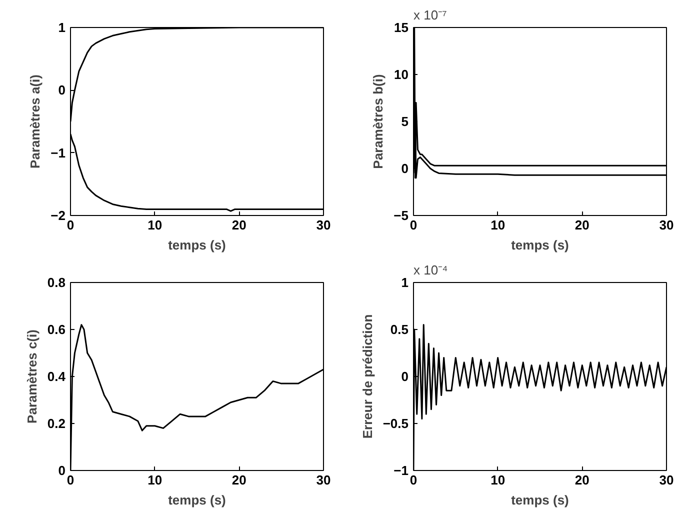 The width and height of the screenshot is (686, 510). Describe the element at coordinates (56, 282) in the screenshot. I see `y-tick-label: 0.8` at that location.